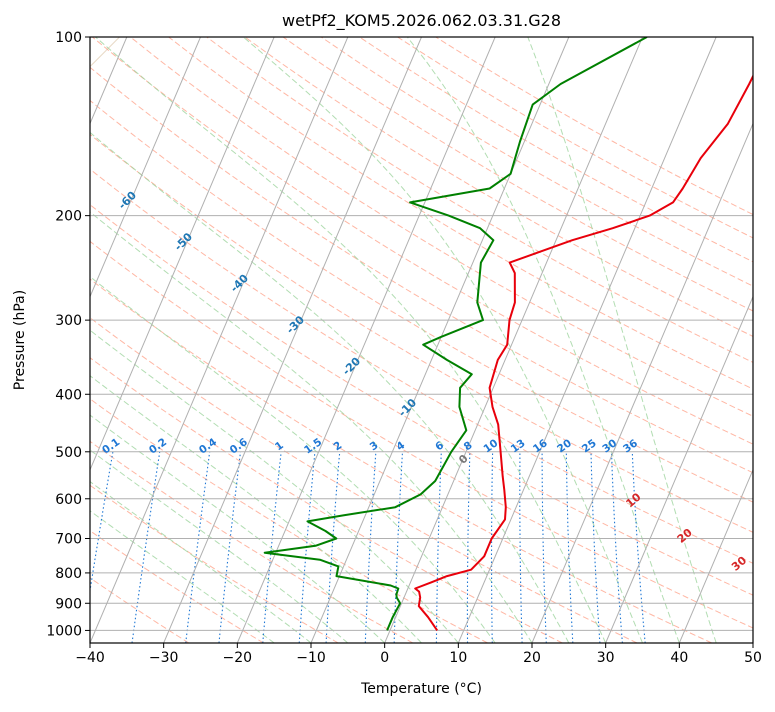  Describe the element at coordinates (338, 446) in the screenshot. I see `mixing-ratio-label: 2` at that location.